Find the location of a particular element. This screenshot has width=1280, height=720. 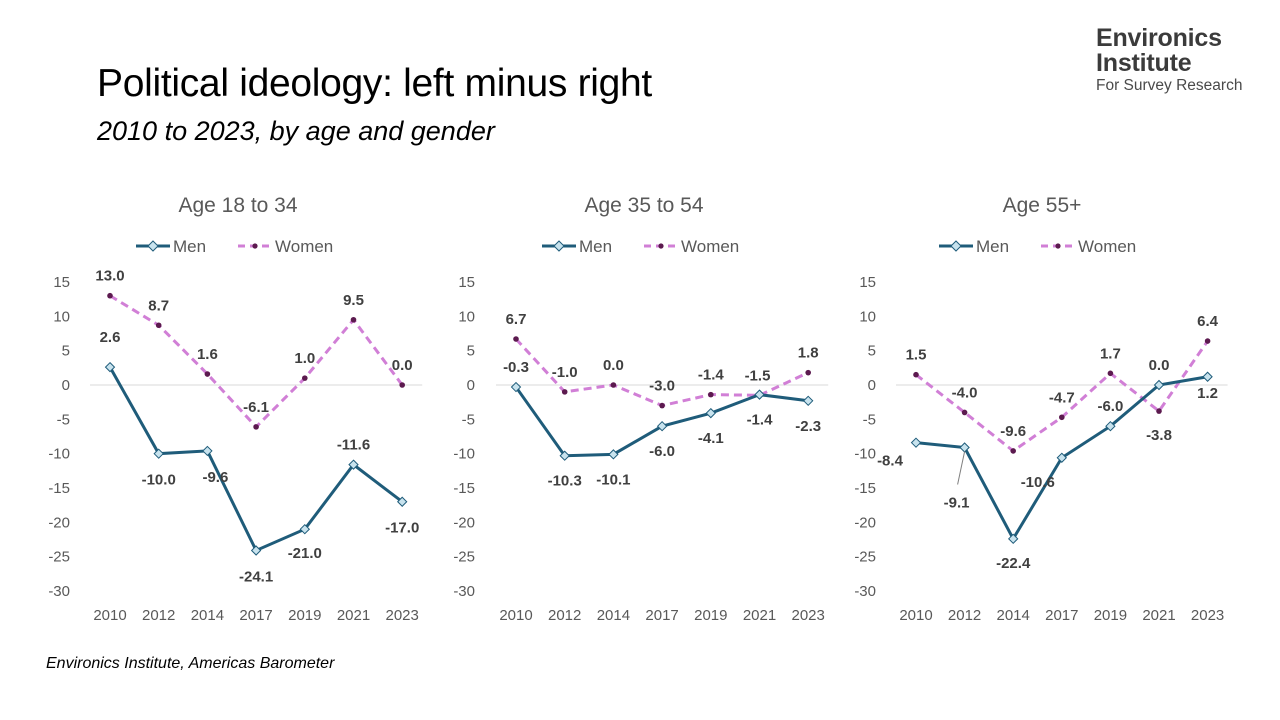

men-data-label: -8.4 is located at coordinates (890, 461).